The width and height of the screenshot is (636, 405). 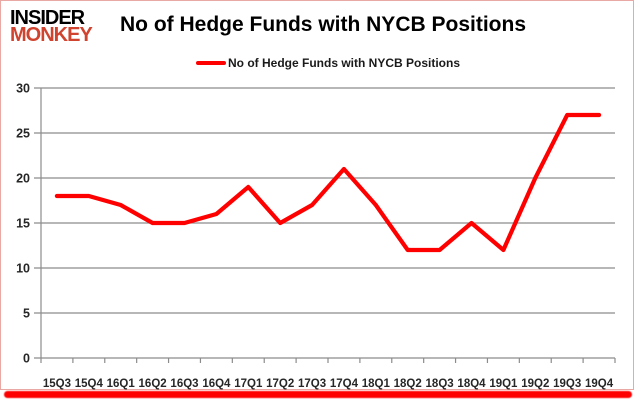 I want to click on y-axis-tick-label: 5, so click(x=26, y=314).